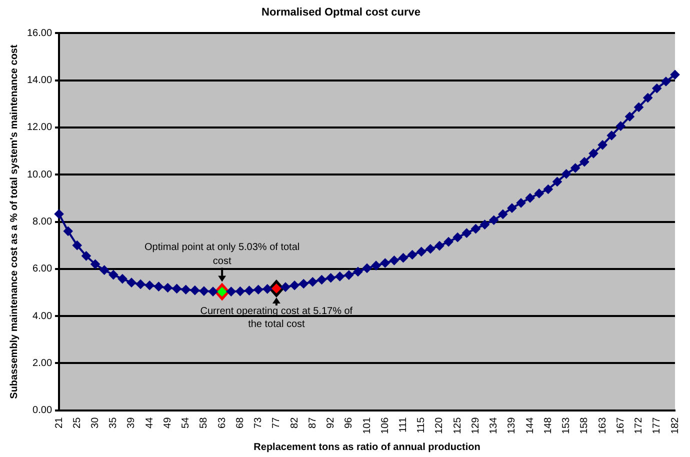 The height and width of the screenshot is (457, 690). Describe the element at coordinates (96, 422) in the screenshot. I see `x-tick-label: 30` at that location.